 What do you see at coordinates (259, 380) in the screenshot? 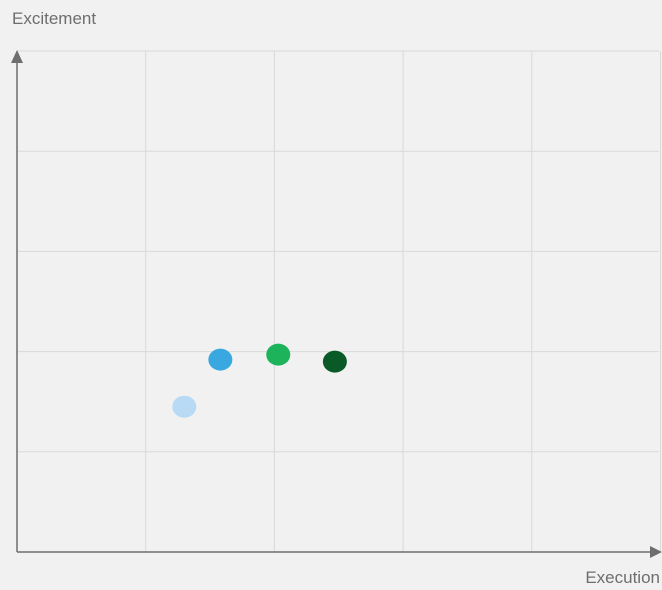
I see `data-points` at bounding box center [259, 380].